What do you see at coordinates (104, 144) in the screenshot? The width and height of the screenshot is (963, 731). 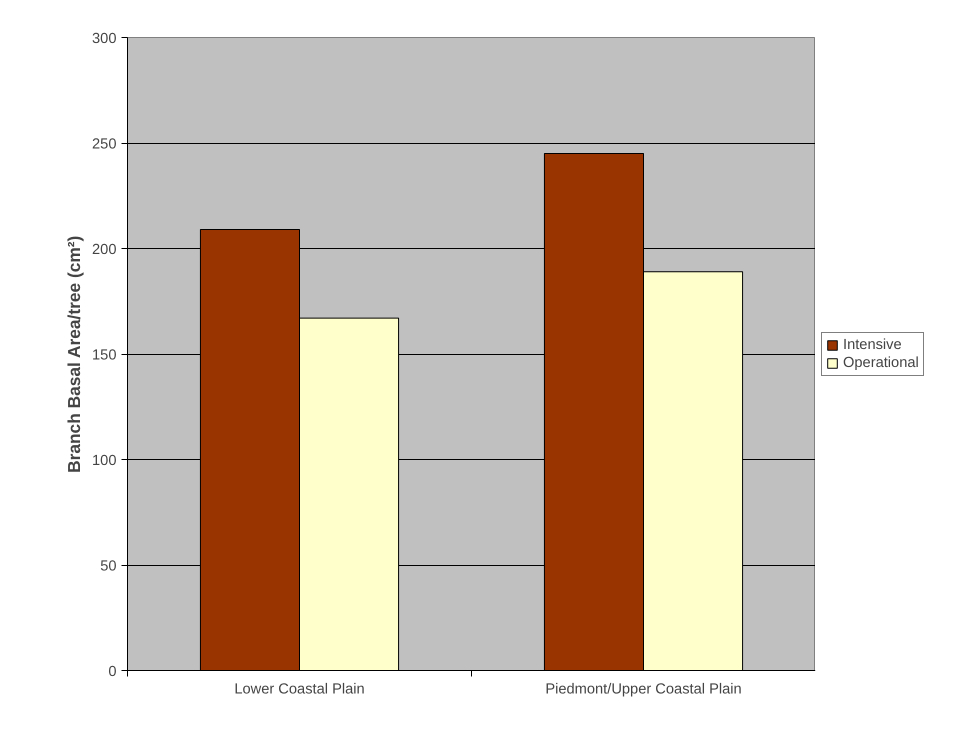 I see `y-tick-label: 250` at bounding box center [104, 144].